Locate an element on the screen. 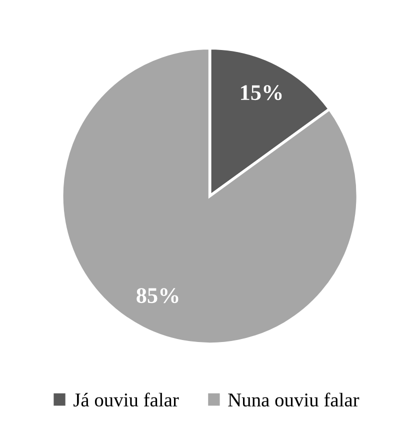 The image size is (413, 428). data-label: 15% is located at coordinates (261, 92).